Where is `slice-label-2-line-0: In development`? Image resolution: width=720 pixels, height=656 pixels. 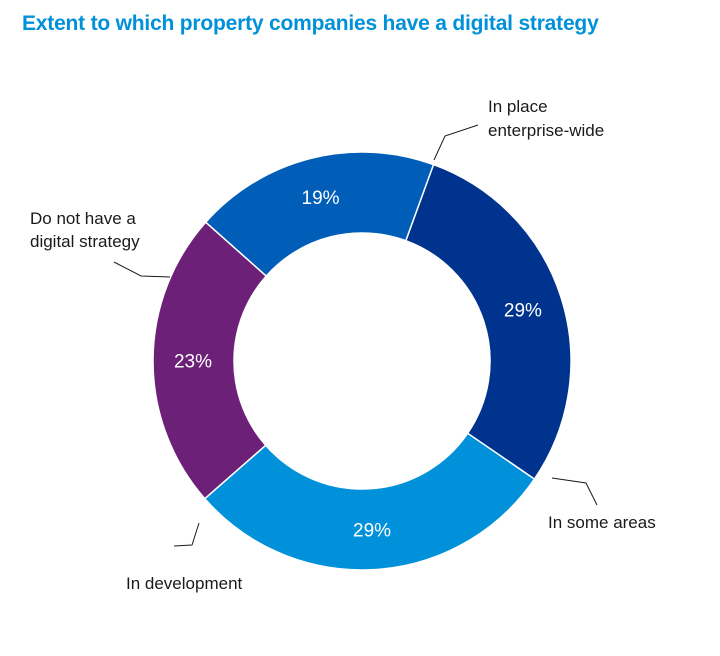 slice-label-2-line-0: In development is located at coordinates (184, 583).